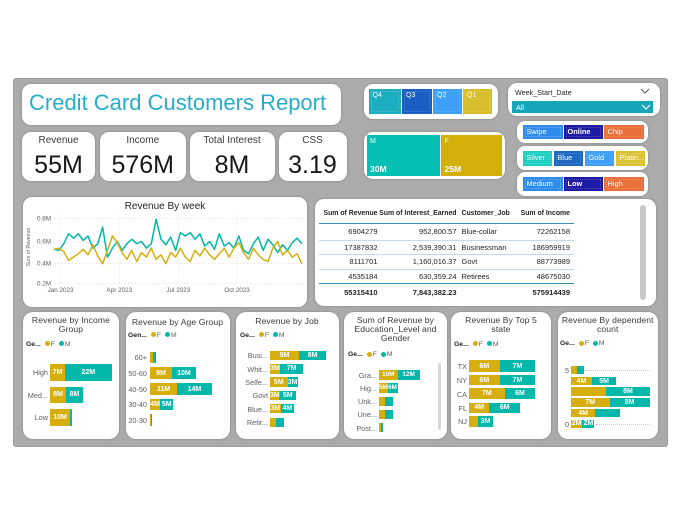  What do you see at coordinates (237, 290) in the screenshot?
I see `svg-text: Oct 2023` at bounding box center [237, 290].